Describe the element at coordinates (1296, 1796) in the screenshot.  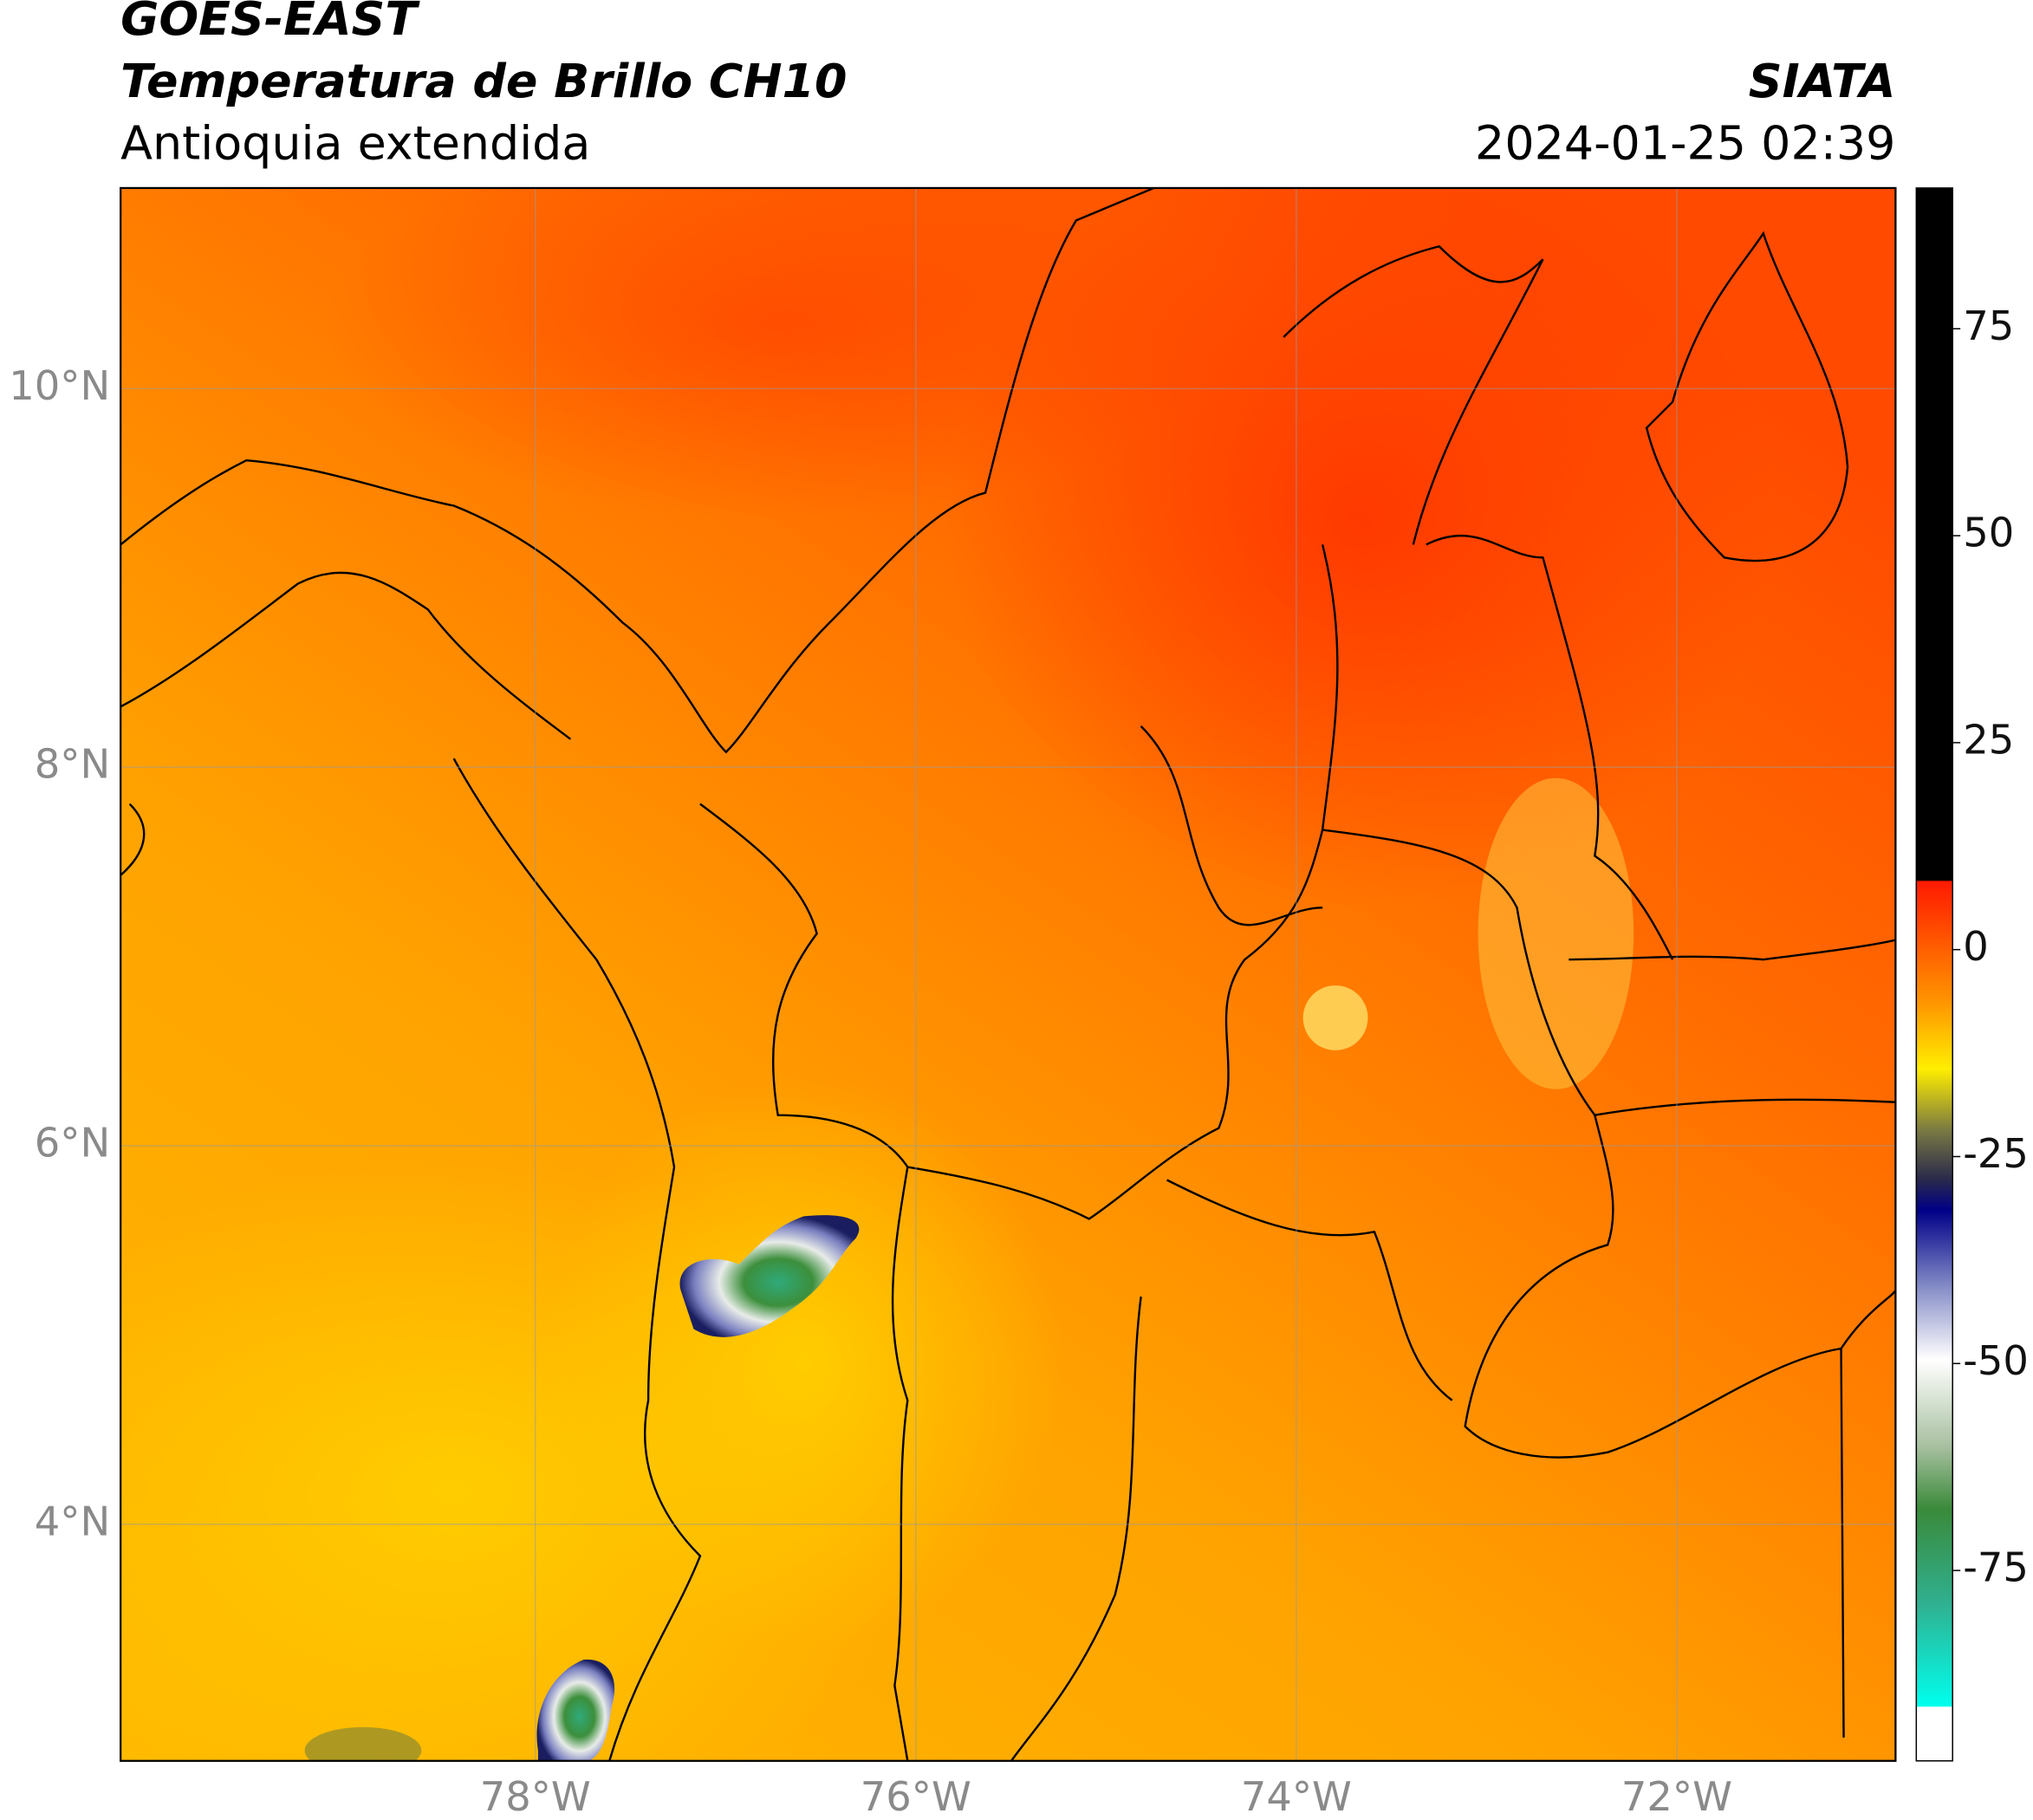
I see `lon-tick-label: 74°W` at that location.